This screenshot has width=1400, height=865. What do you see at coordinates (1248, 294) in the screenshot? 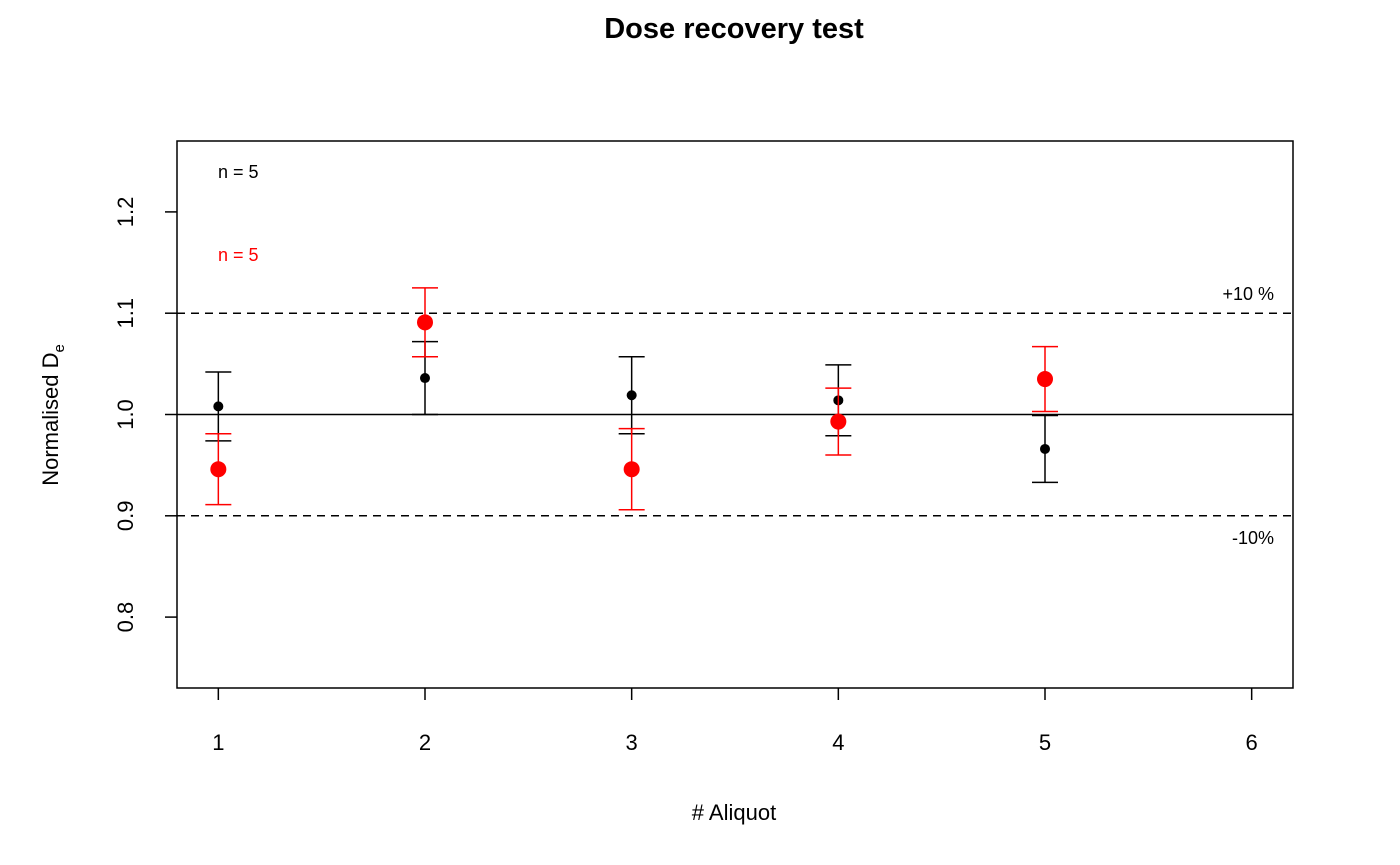
I see `reference-line-label-1: +10 %` at bounding box center [1248, 294].